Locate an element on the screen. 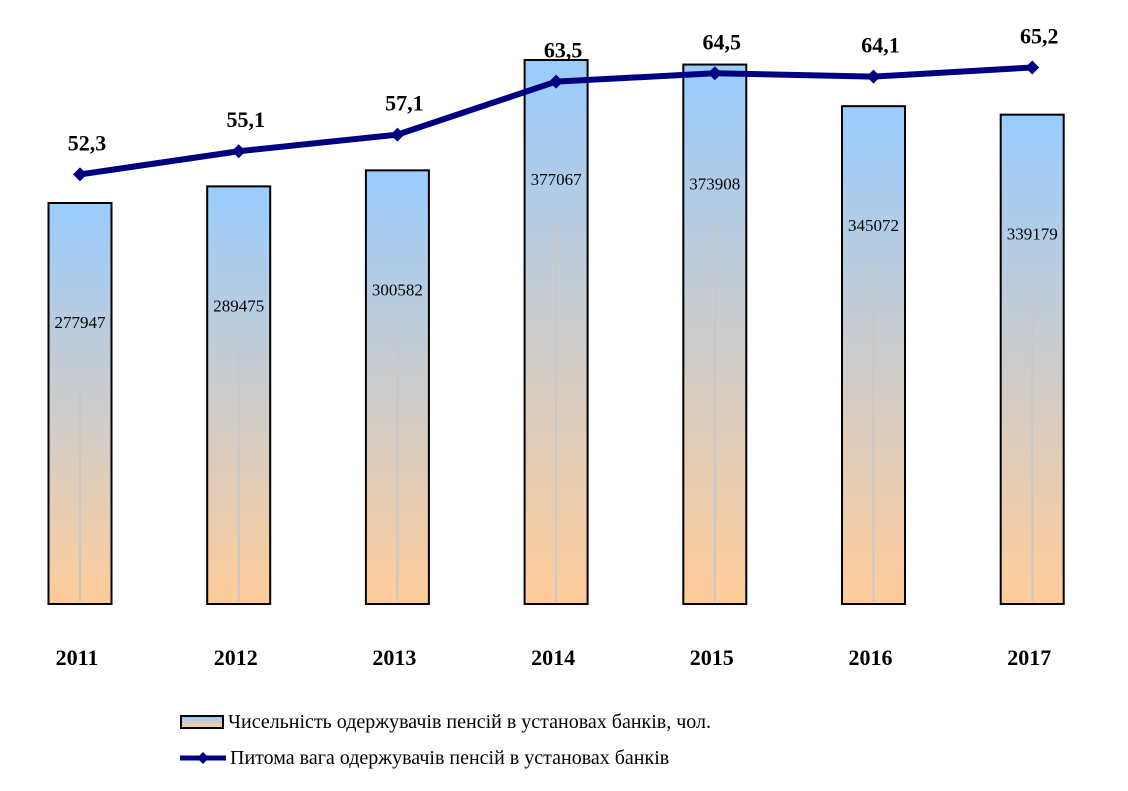 The height and width of the screenshot is (791, 1128). legend-line-swatch is located at coordinates (203, 758).